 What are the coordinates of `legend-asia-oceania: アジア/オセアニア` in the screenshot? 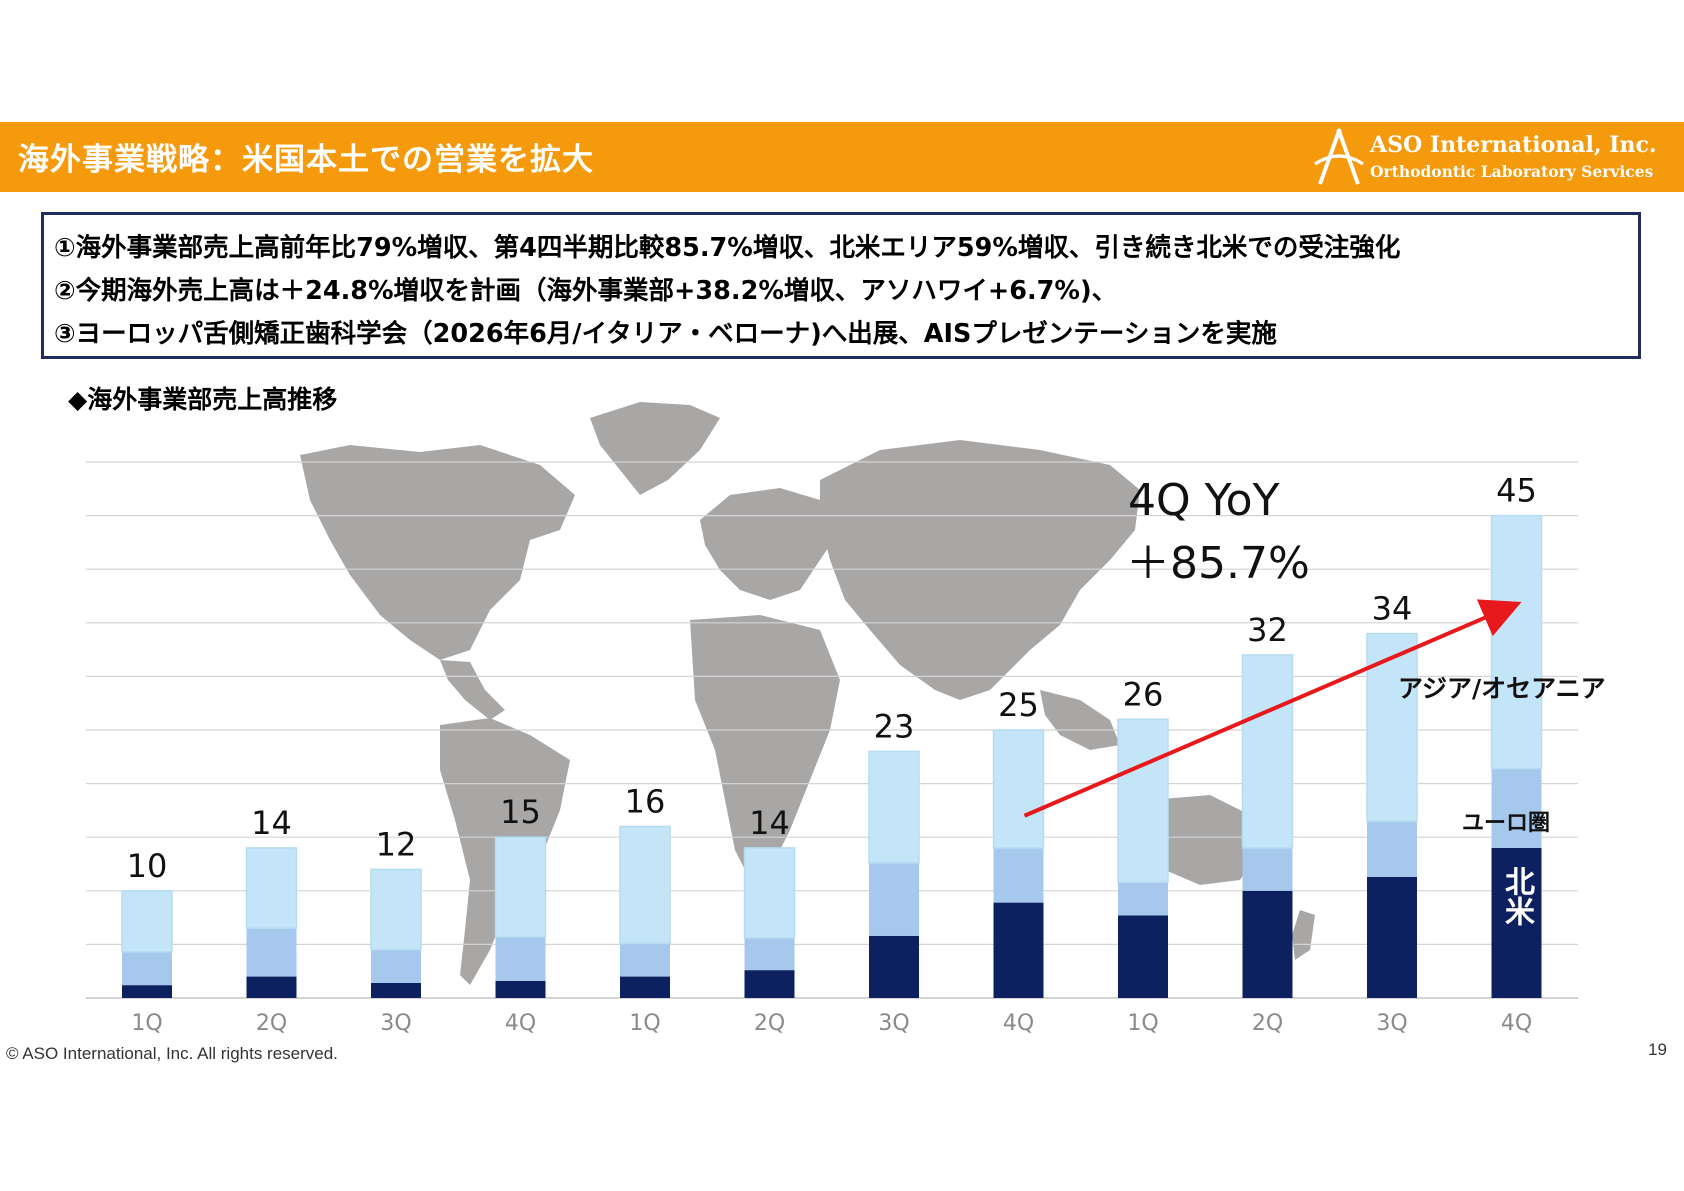 It's located at (1502, 688).